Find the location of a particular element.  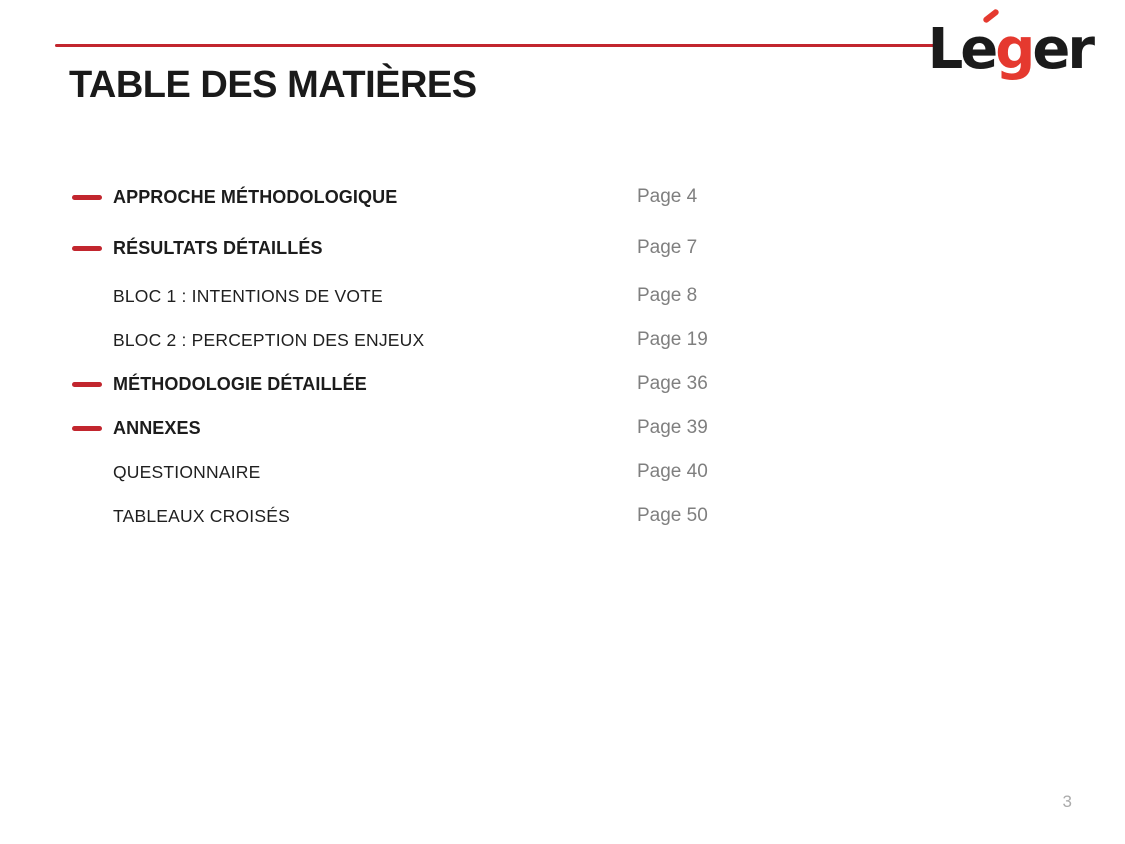

toc-row: ANNEXES Page 39 is located at coordinates (562, 428).